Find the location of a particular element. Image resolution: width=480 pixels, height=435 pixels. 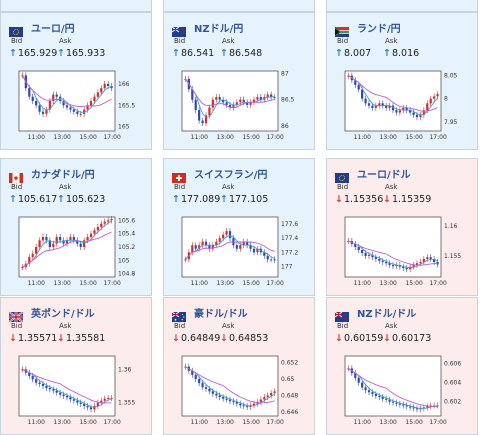

down-arrow-icon: ↓ is located at coordinates (339, 199).